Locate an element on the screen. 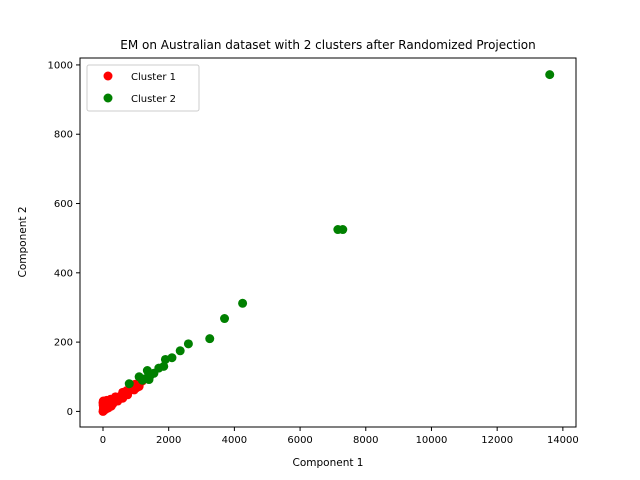 The image size is (640, 480). y-axis-label: Component 2 is located at coordinates (23, 242).